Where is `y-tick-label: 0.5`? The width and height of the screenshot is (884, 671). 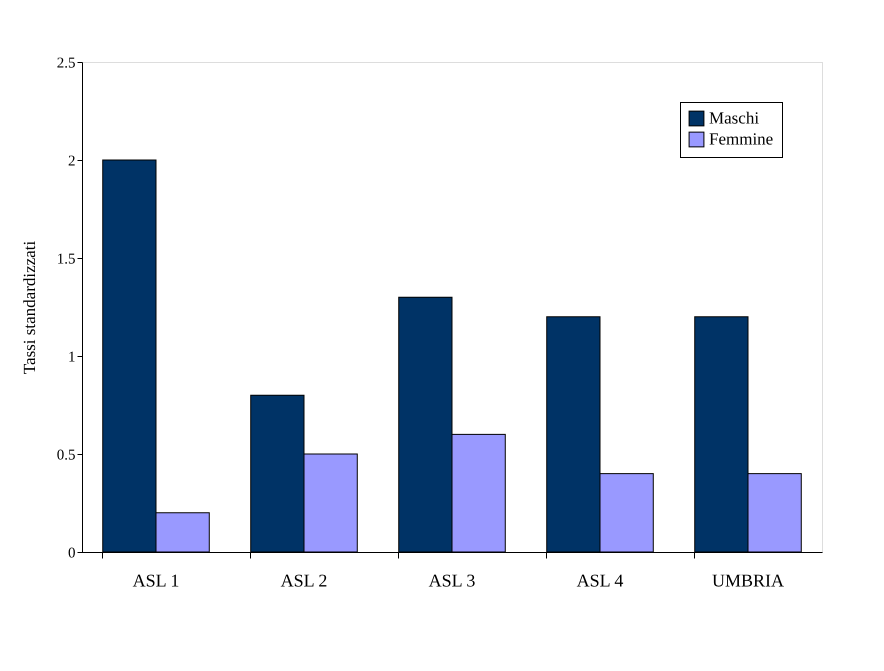
y-tick-label: 0.5 is located at coordinates (66, 456).